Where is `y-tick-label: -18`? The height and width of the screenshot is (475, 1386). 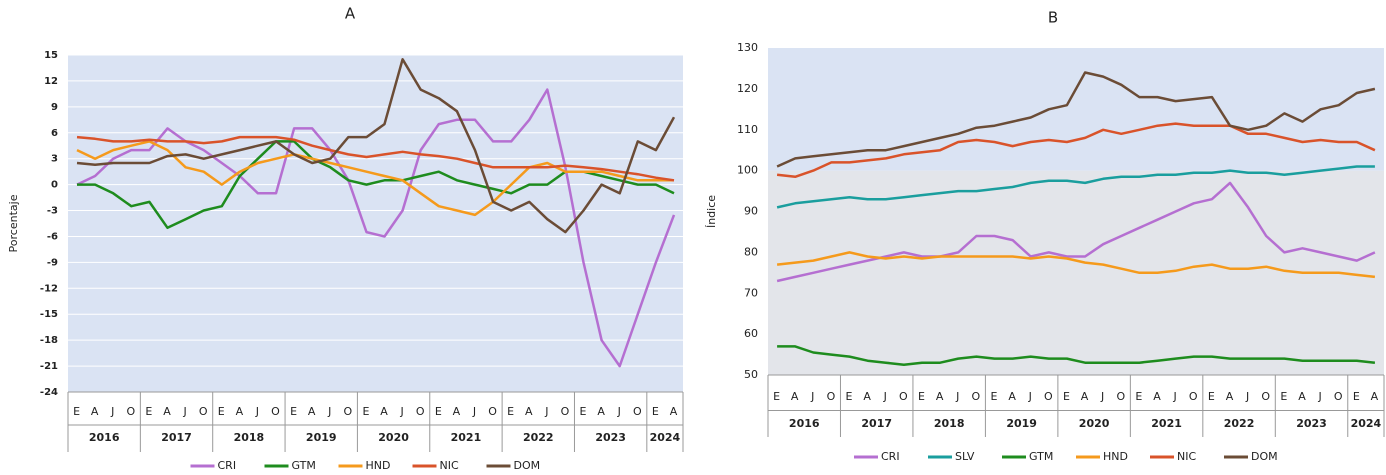 y-tick-label: -18 is located at coordinates (49, 340).